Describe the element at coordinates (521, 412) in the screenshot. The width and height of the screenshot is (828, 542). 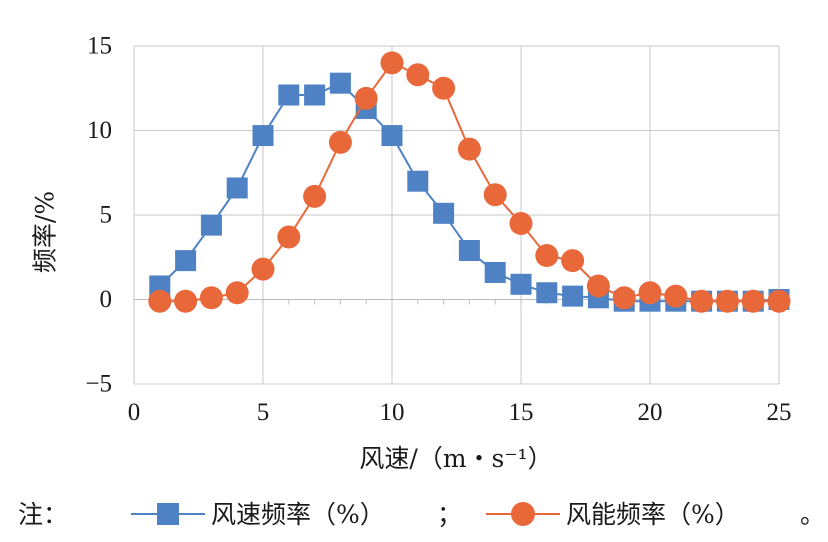
I see `x-tick-label: 15` at that location.